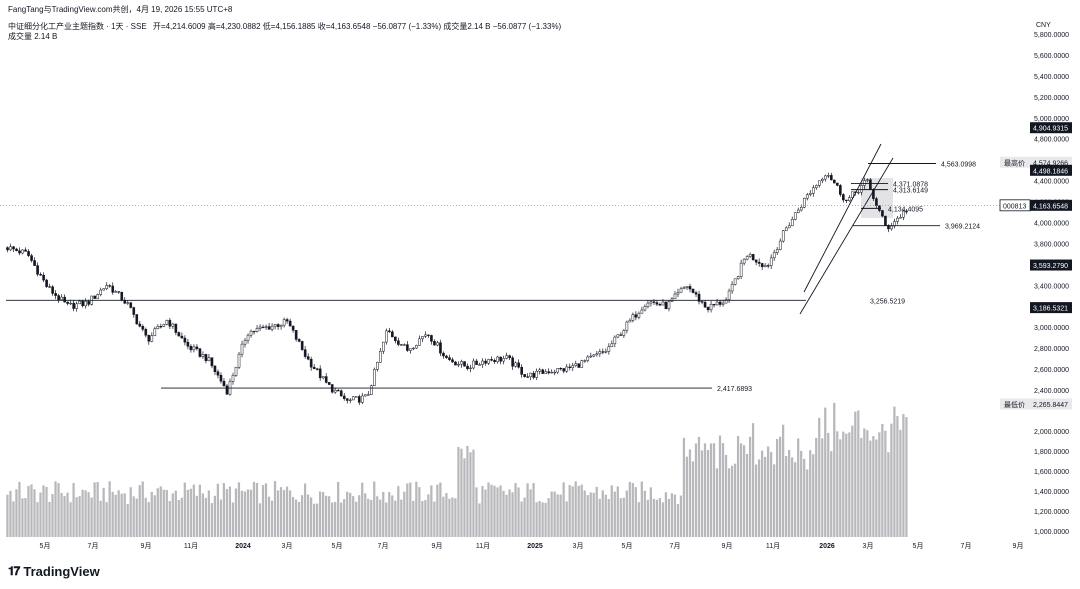 Image resolution: width=1080 pixels, height=589 pixels. I want to click on level-4134-label: 4,134.4095, so click(905, 209).